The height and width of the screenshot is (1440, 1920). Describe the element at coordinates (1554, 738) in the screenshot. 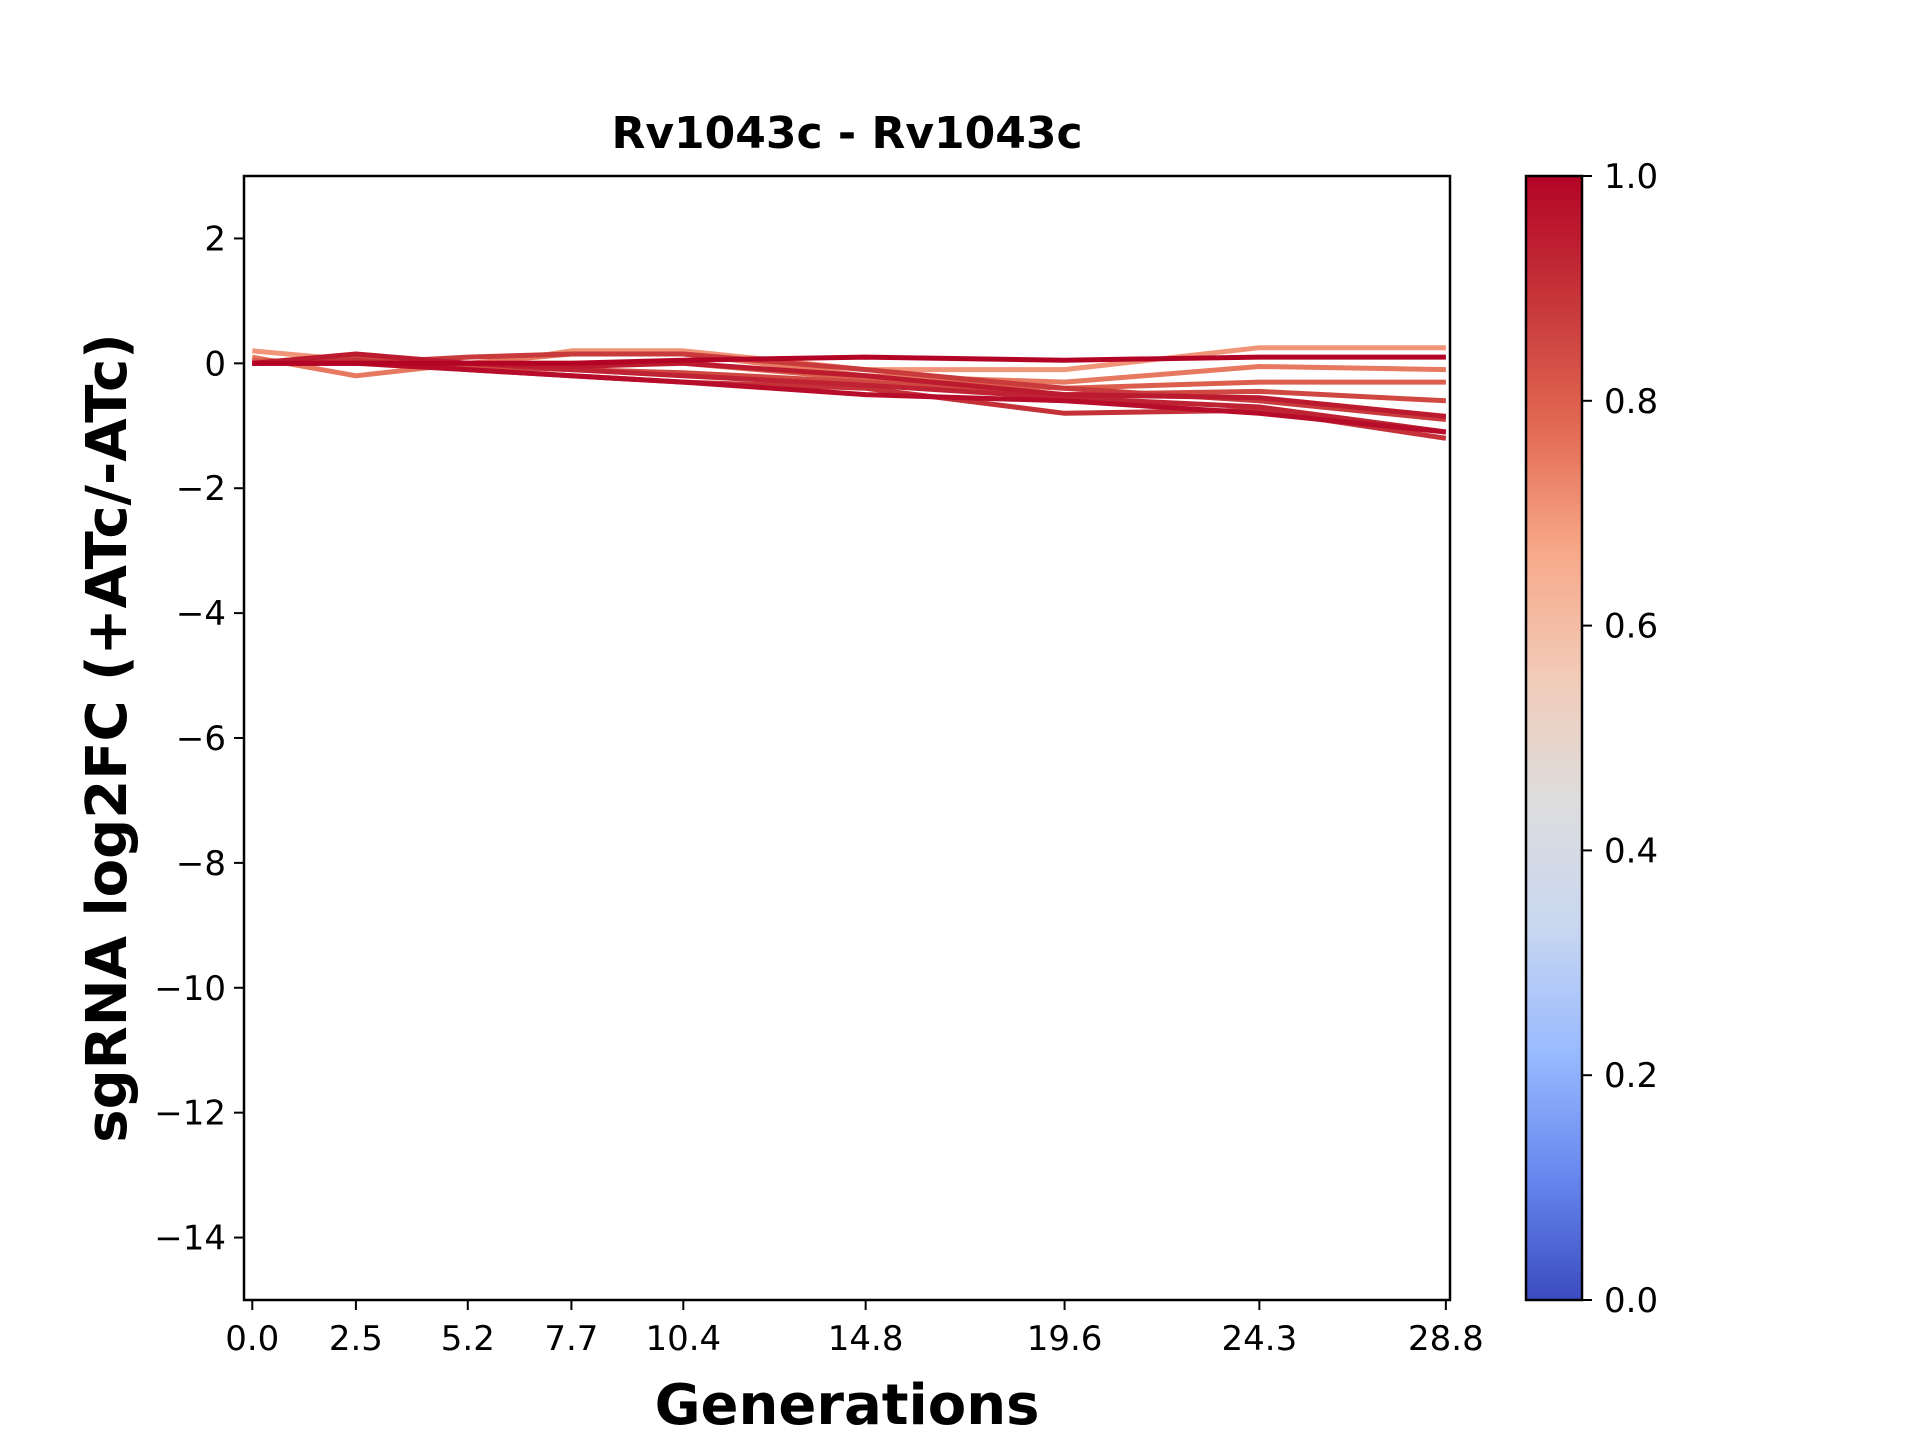

I see `colorbar` at that location.